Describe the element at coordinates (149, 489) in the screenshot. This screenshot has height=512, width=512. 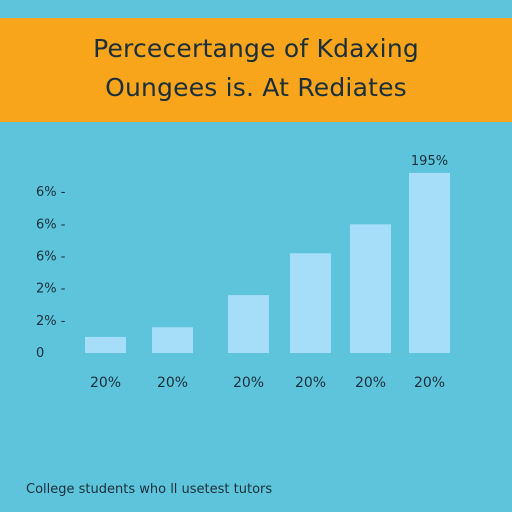
I see `chart-caption: College students who ll usetest tutors` at that location.